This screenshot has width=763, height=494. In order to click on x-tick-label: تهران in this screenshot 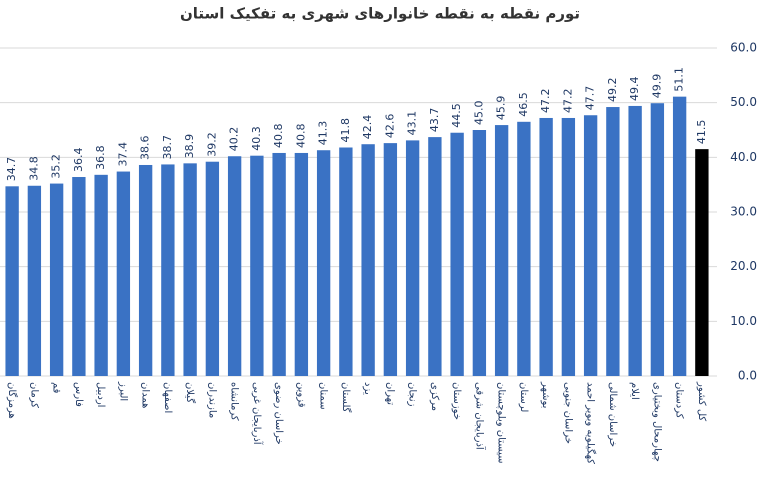, I will do `click(389, 393)`.